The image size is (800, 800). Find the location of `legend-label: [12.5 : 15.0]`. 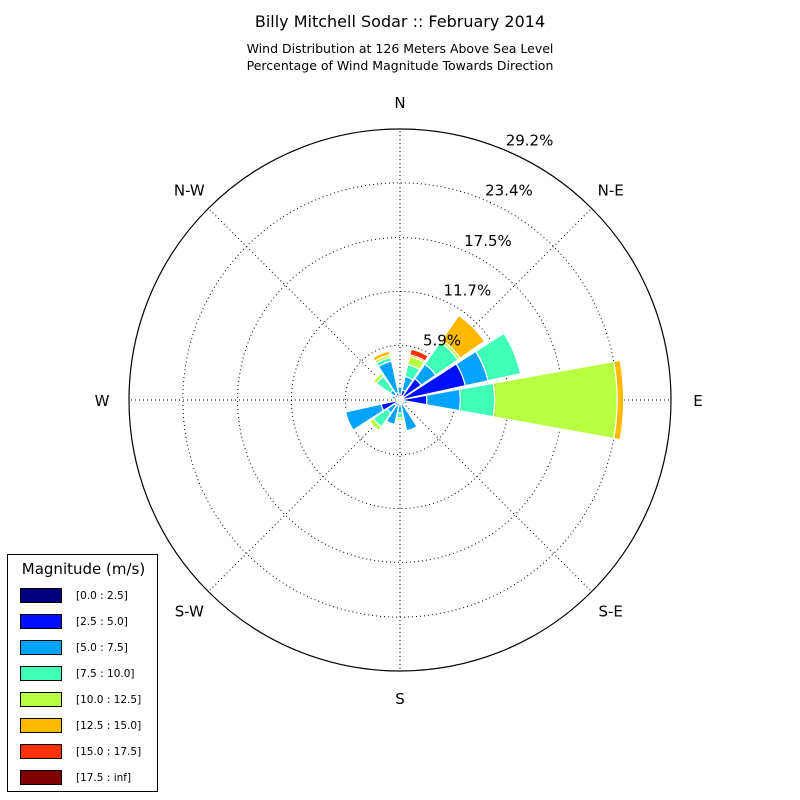

legend-label: [12.5 : 15.0] is located at coordinates (109, 726).